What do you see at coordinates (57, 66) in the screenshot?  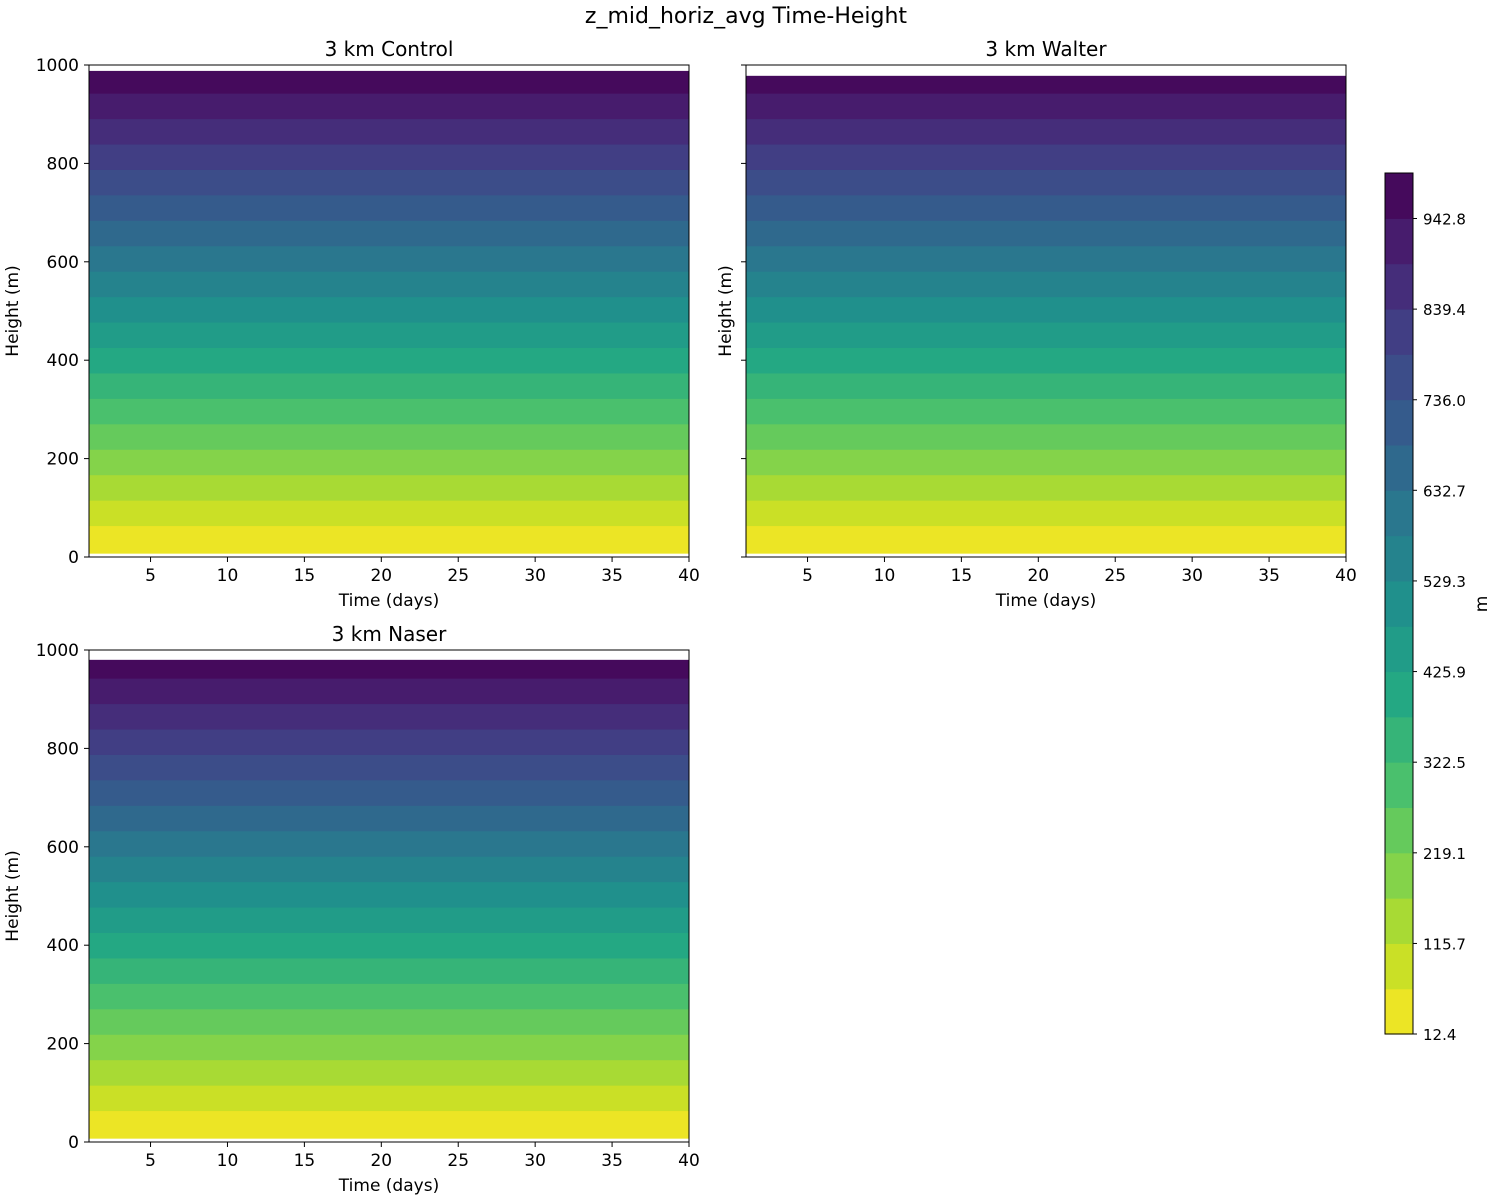 I see `y-tick-label: 1000` at bounding box center [57, 66].